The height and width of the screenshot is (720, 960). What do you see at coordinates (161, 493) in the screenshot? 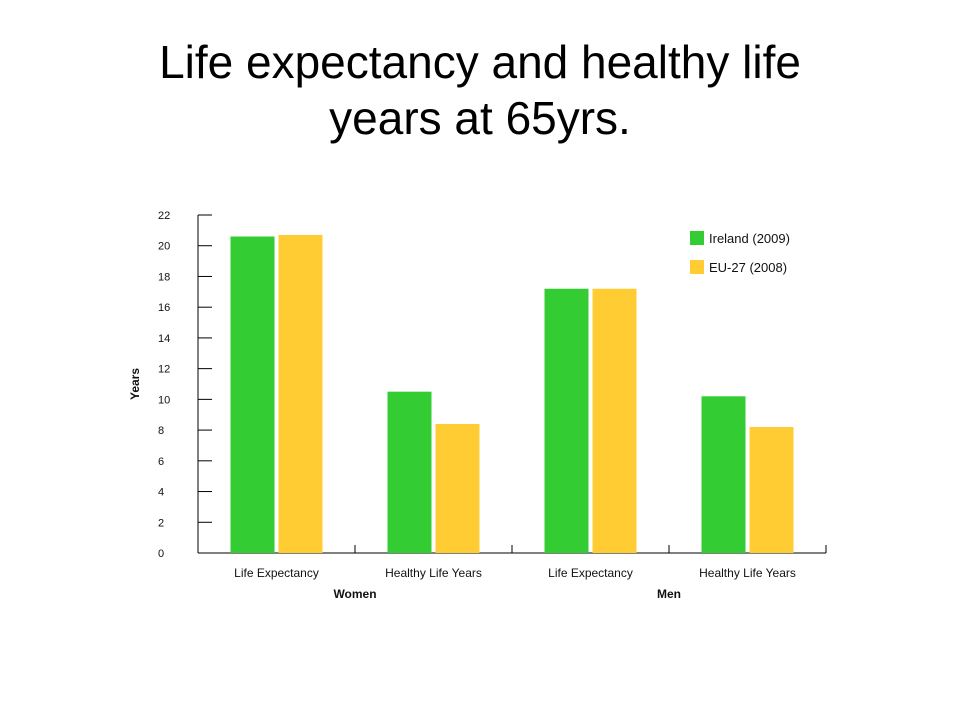
I see `y-tick-label-4: 4` at bounding box center [161, 493].